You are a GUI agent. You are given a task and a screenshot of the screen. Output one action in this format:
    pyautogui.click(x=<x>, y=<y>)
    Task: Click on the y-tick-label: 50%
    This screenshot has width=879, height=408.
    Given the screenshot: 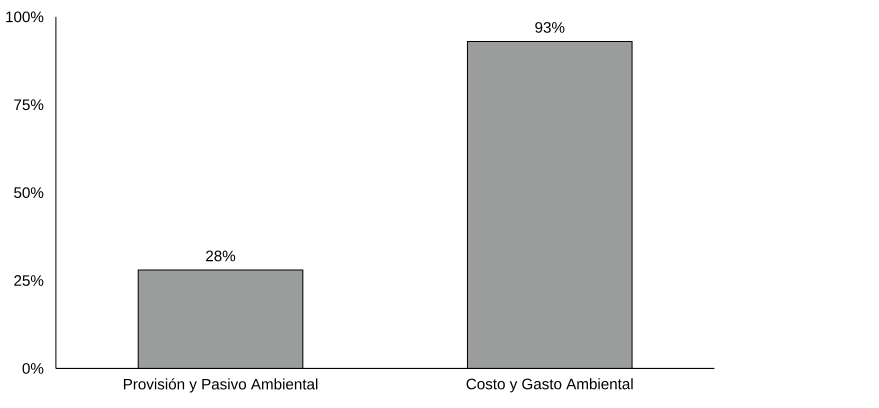 What is the action you would take?
    pyautogui.click(x=29, y=192)
    